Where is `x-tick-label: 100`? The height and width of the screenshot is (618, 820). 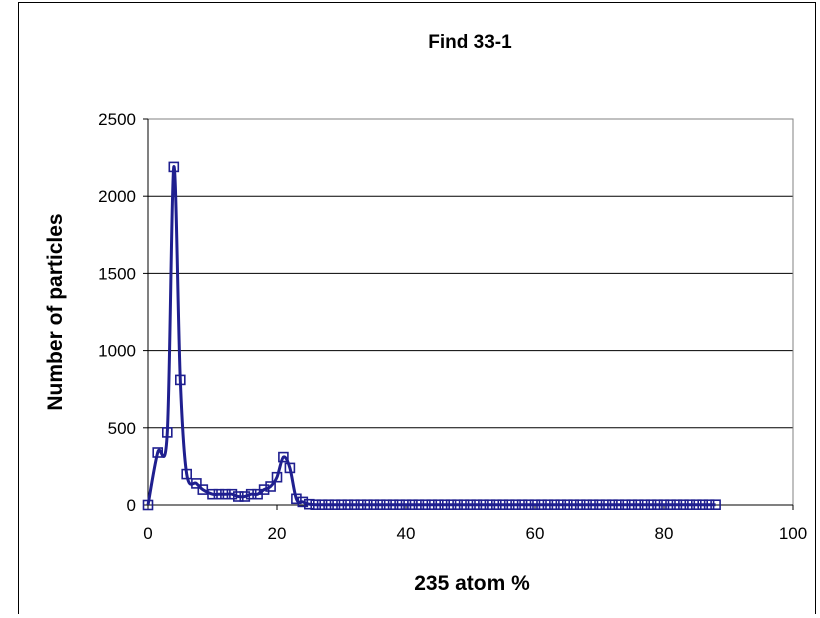 x-tick-label: 100 is located at coordinates (793, 533).